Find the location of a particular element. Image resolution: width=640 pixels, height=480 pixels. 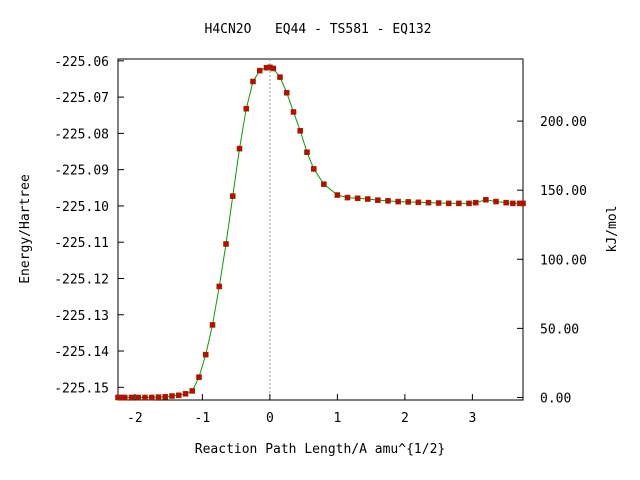

y-tick-label: -225.12 is located at coordinates (81, 279).